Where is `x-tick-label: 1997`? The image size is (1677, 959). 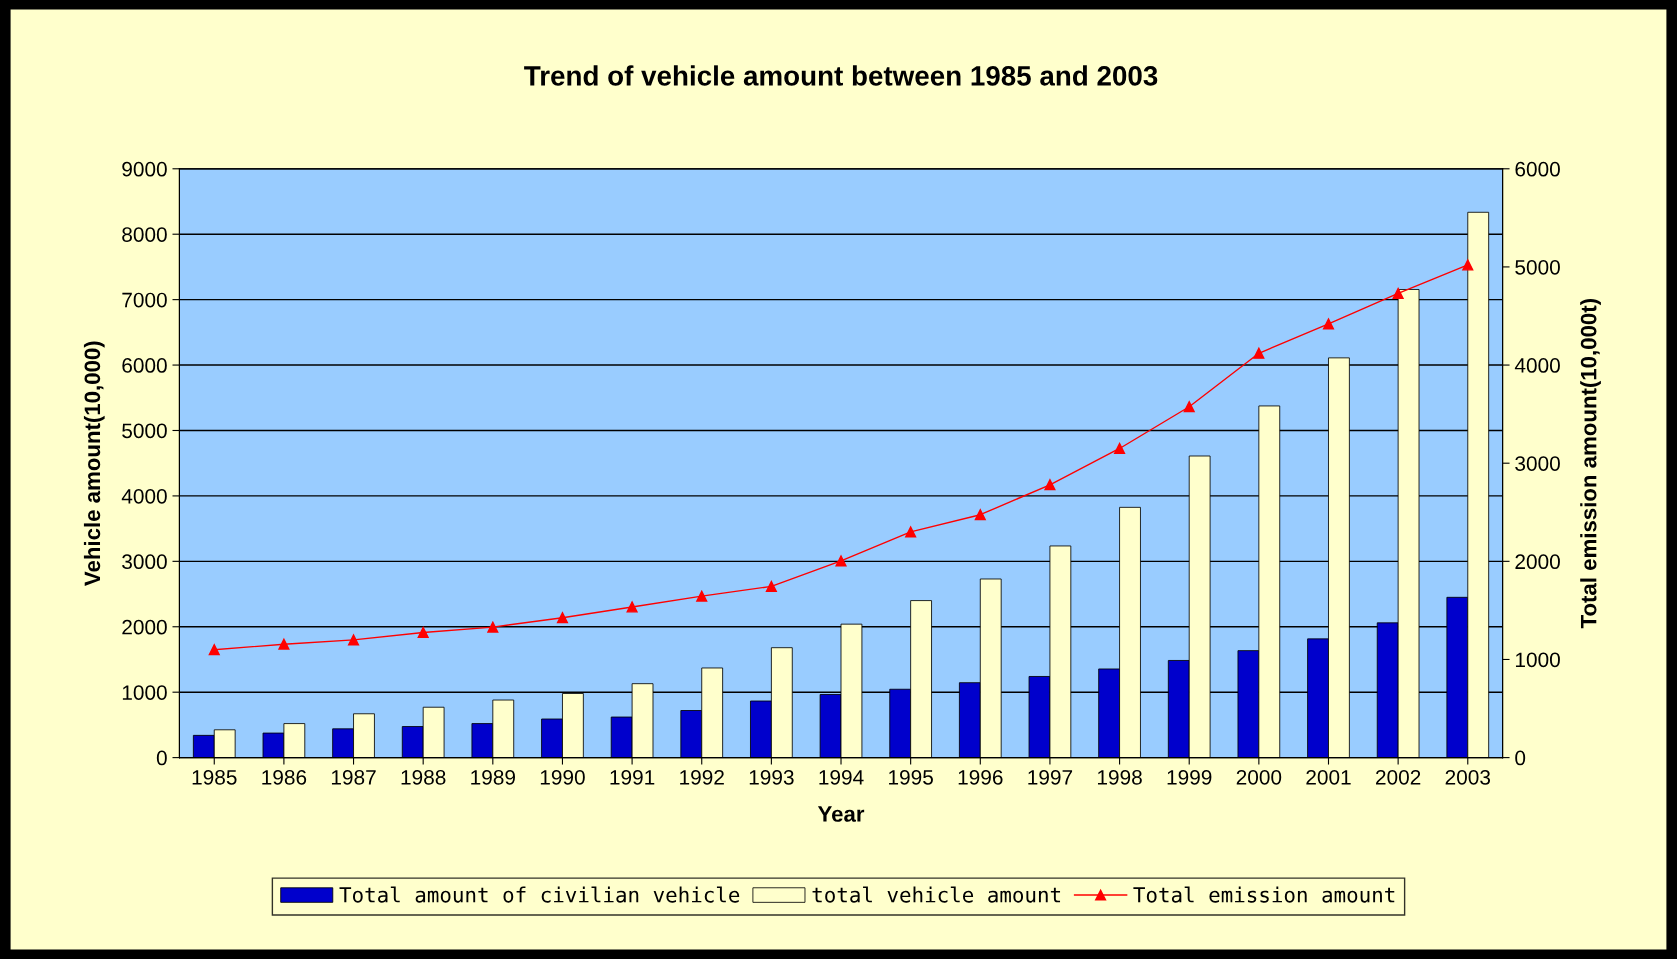
x-tick-label: 1997 is located at coordinates (1050, 777).